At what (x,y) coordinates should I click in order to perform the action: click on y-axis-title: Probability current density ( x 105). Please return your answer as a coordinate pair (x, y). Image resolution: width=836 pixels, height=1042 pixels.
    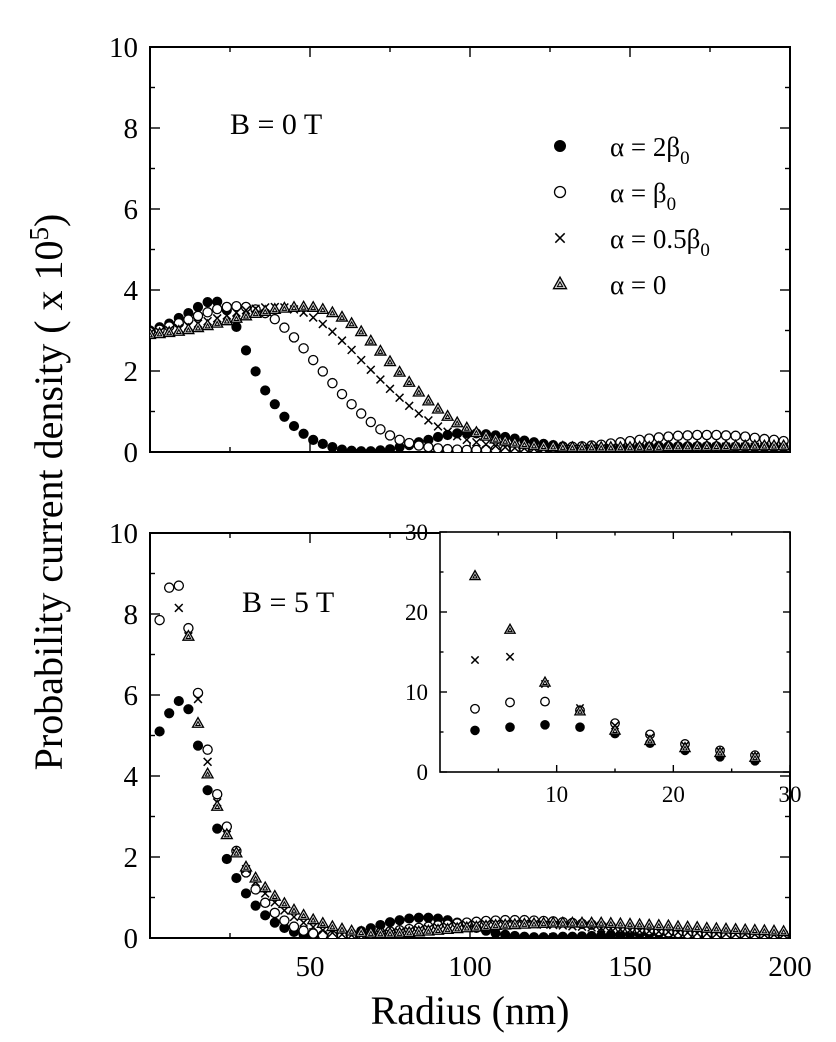
    Looking at the image, I should click on (47, 492).